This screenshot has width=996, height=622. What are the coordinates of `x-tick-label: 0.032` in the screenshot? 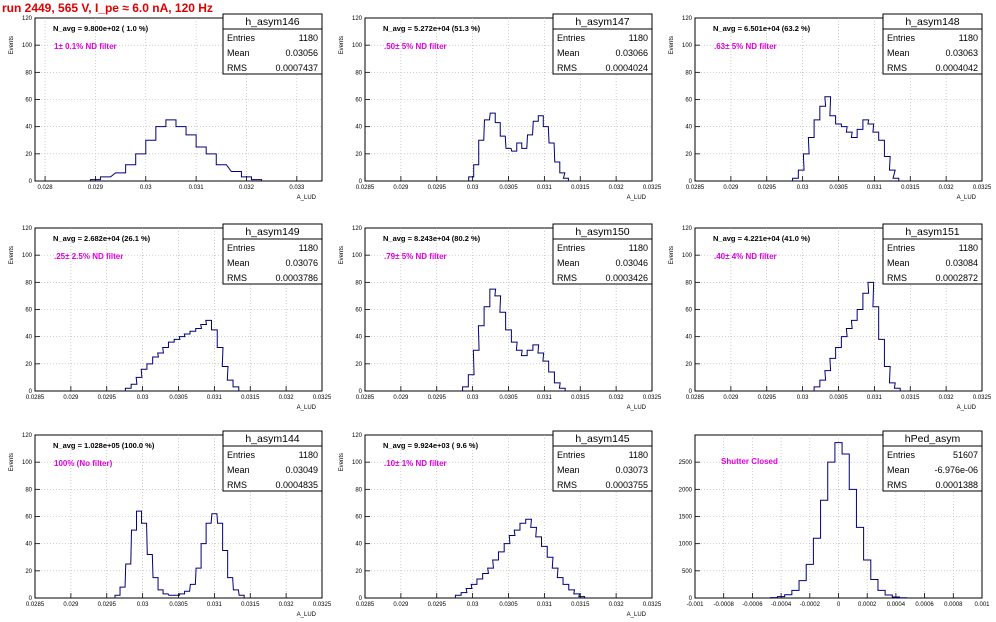 It's located at (947, 398).